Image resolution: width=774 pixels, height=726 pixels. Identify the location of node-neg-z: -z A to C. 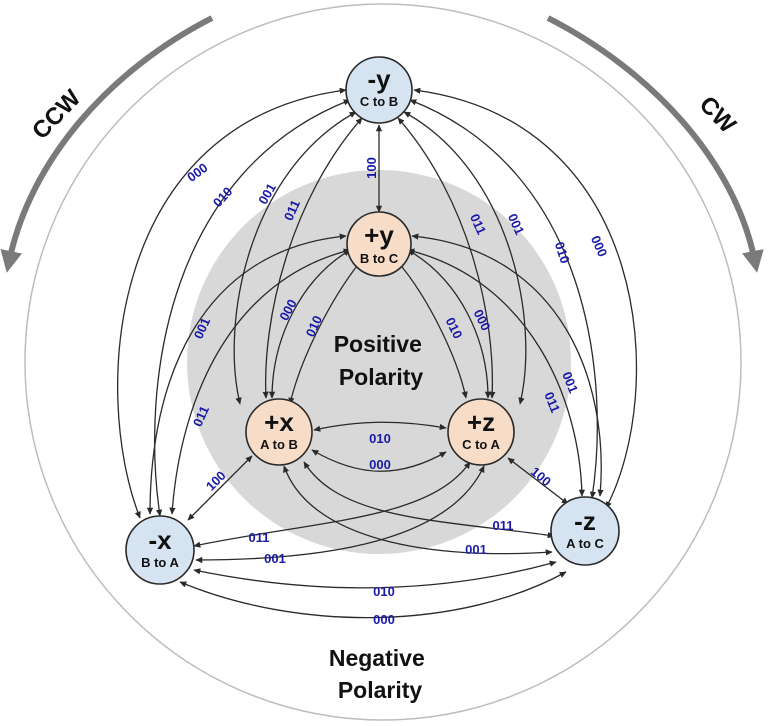
(585, 531).